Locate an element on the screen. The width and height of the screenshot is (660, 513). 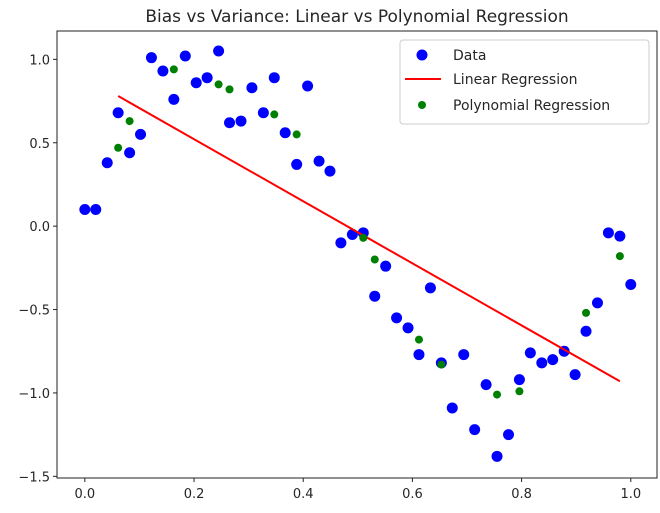
legend-box is located at coordinates (524, 82).